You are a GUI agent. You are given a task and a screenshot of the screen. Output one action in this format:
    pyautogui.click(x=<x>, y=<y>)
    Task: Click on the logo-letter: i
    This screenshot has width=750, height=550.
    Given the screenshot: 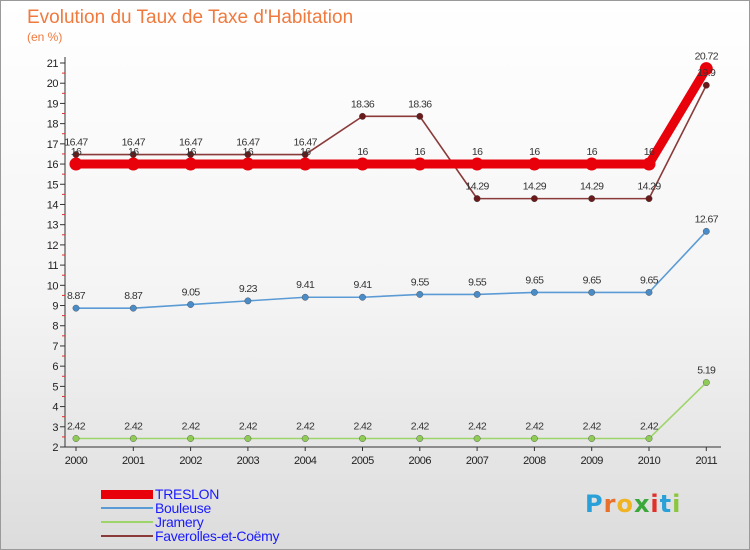 What is the action you would take?
    pyautogui.click(x=677, y=504)
    